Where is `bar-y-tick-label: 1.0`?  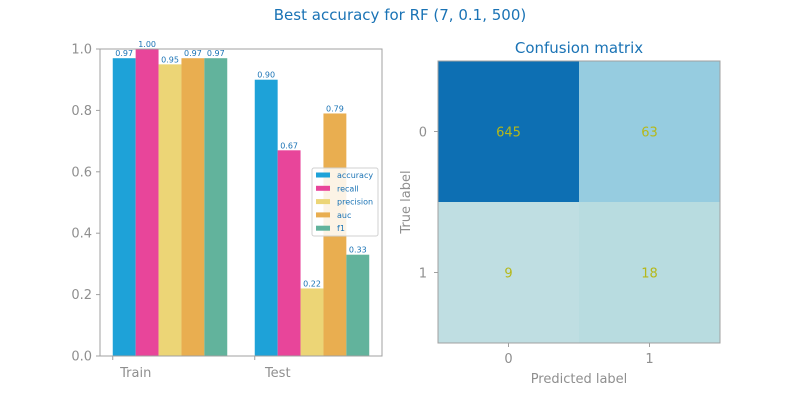 bar-y-tick-label: 1.0 is located at coordinates (81, 50).